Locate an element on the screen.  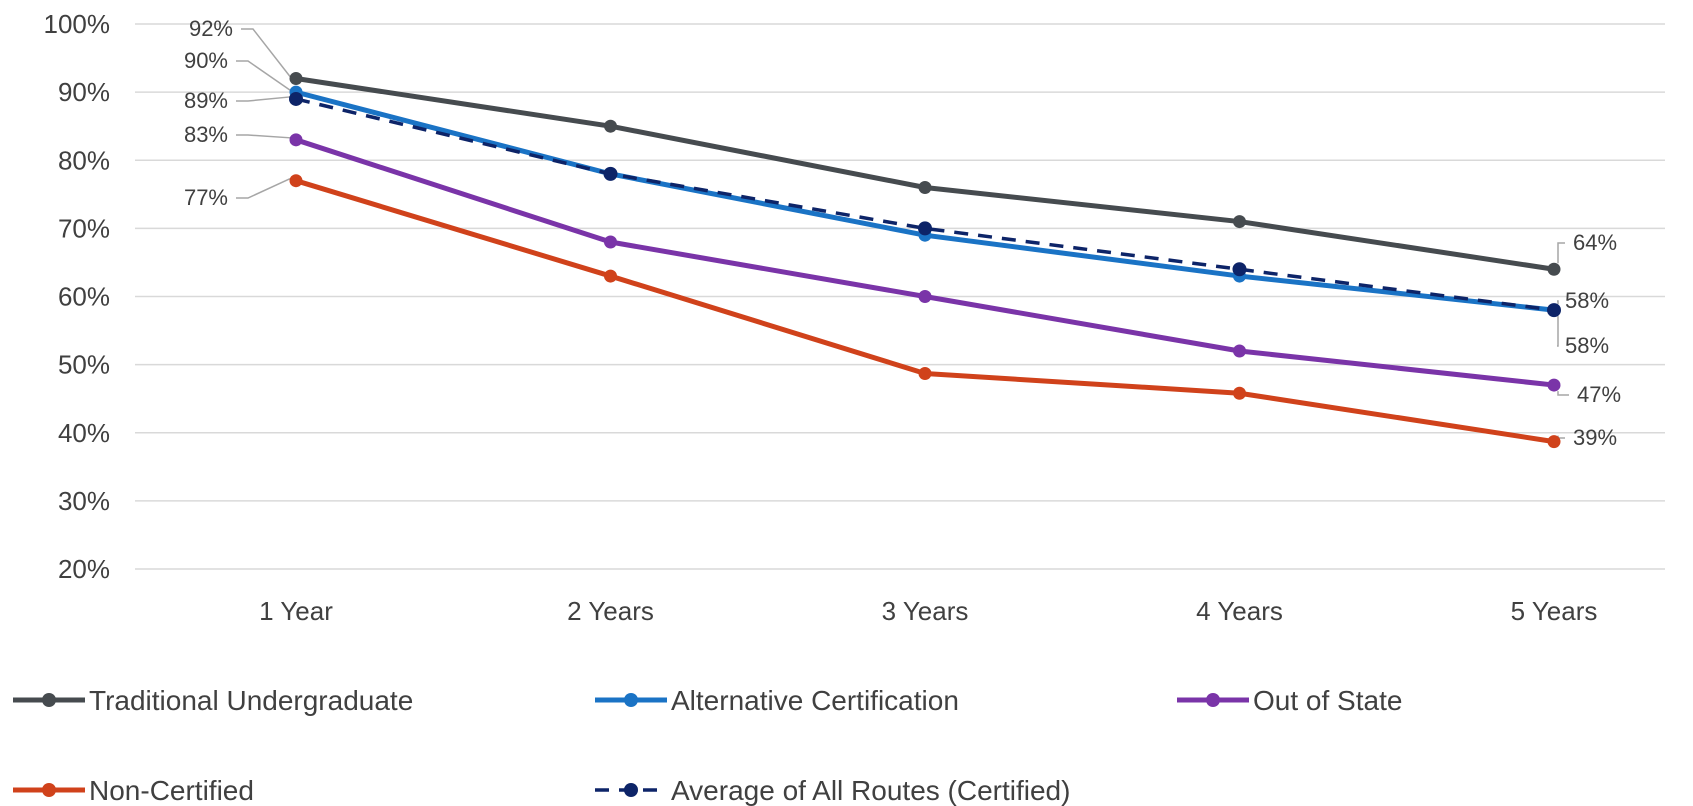
data-label: 47% is located at coordinates (1599, 394).